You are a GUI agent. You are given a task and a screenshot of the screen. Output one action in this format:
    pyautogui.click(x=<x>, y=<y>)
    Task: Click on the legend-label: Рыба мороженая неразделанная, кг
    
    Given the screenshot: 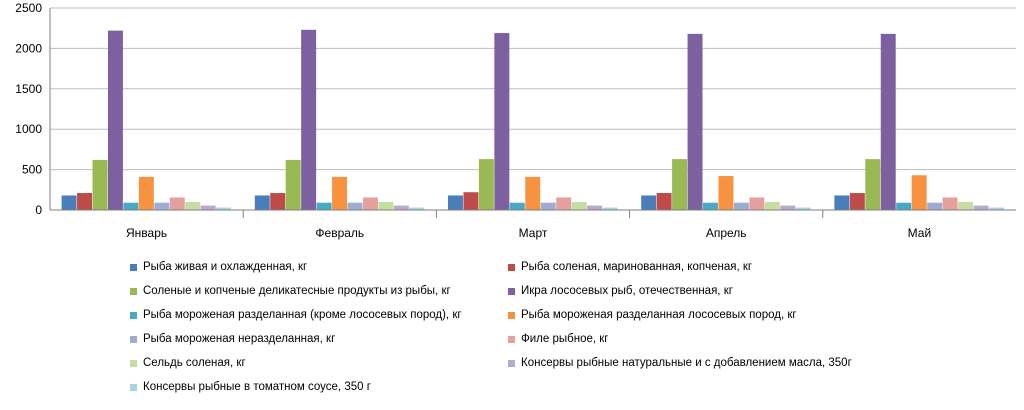 What is the action you would take?
    pyautogui.click(x=239, y=339)
    